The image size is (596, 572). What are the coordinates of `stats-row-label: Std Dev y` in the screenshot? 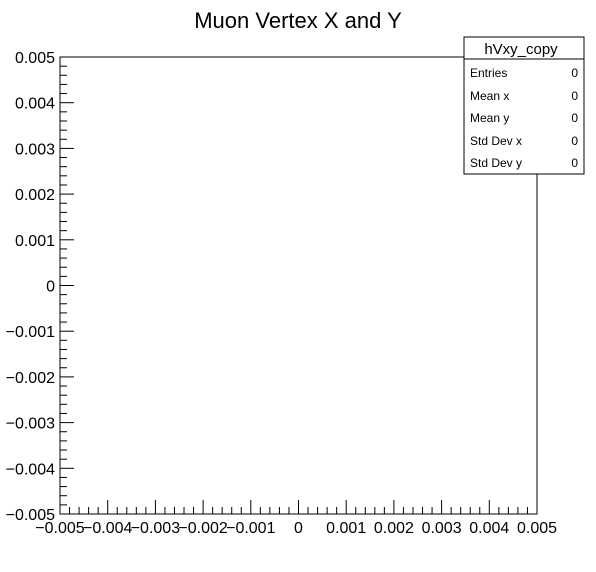 It's located at (496, 163).